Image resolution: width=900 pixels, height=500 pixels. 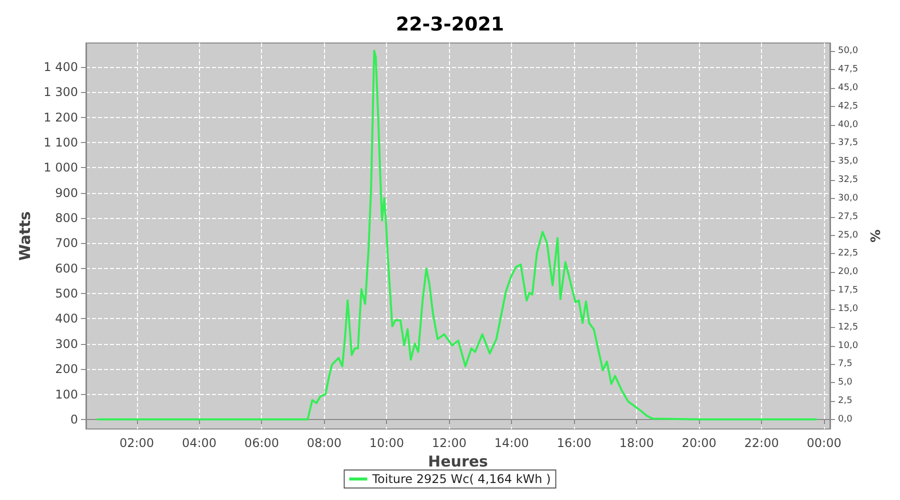 What do you see at coordinates (761, 443) in the screenshot?
I see `x-tick-label: 22:00` at bounding box center [761, 443].